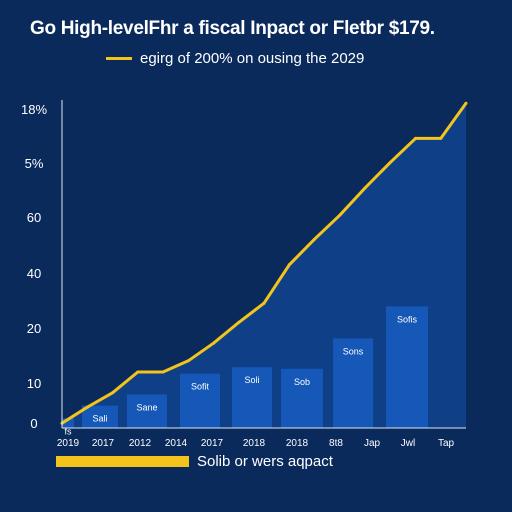  I want to click on y-tick-label-6: 18%, so click(34, 109).